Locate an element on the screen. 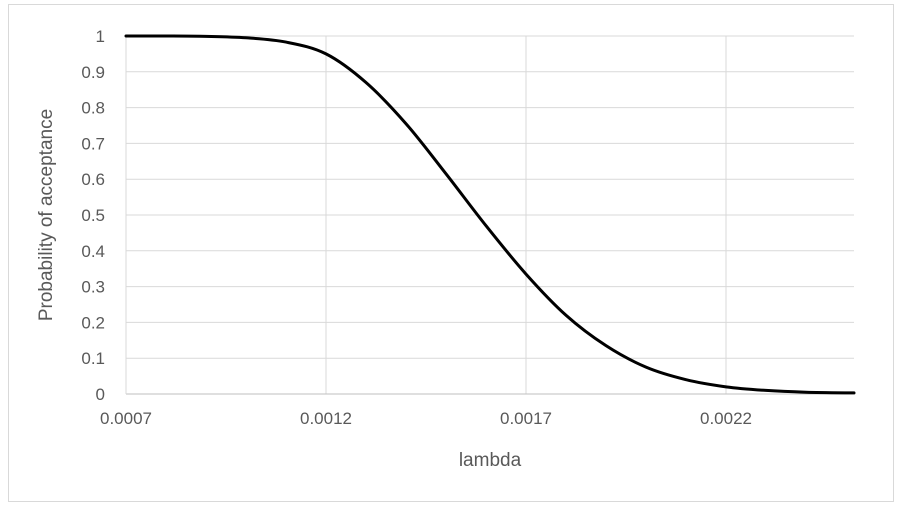 This screenshot has height=506, width=897. x-tick-label: 0.0012 is located at coordinates (326, 418).